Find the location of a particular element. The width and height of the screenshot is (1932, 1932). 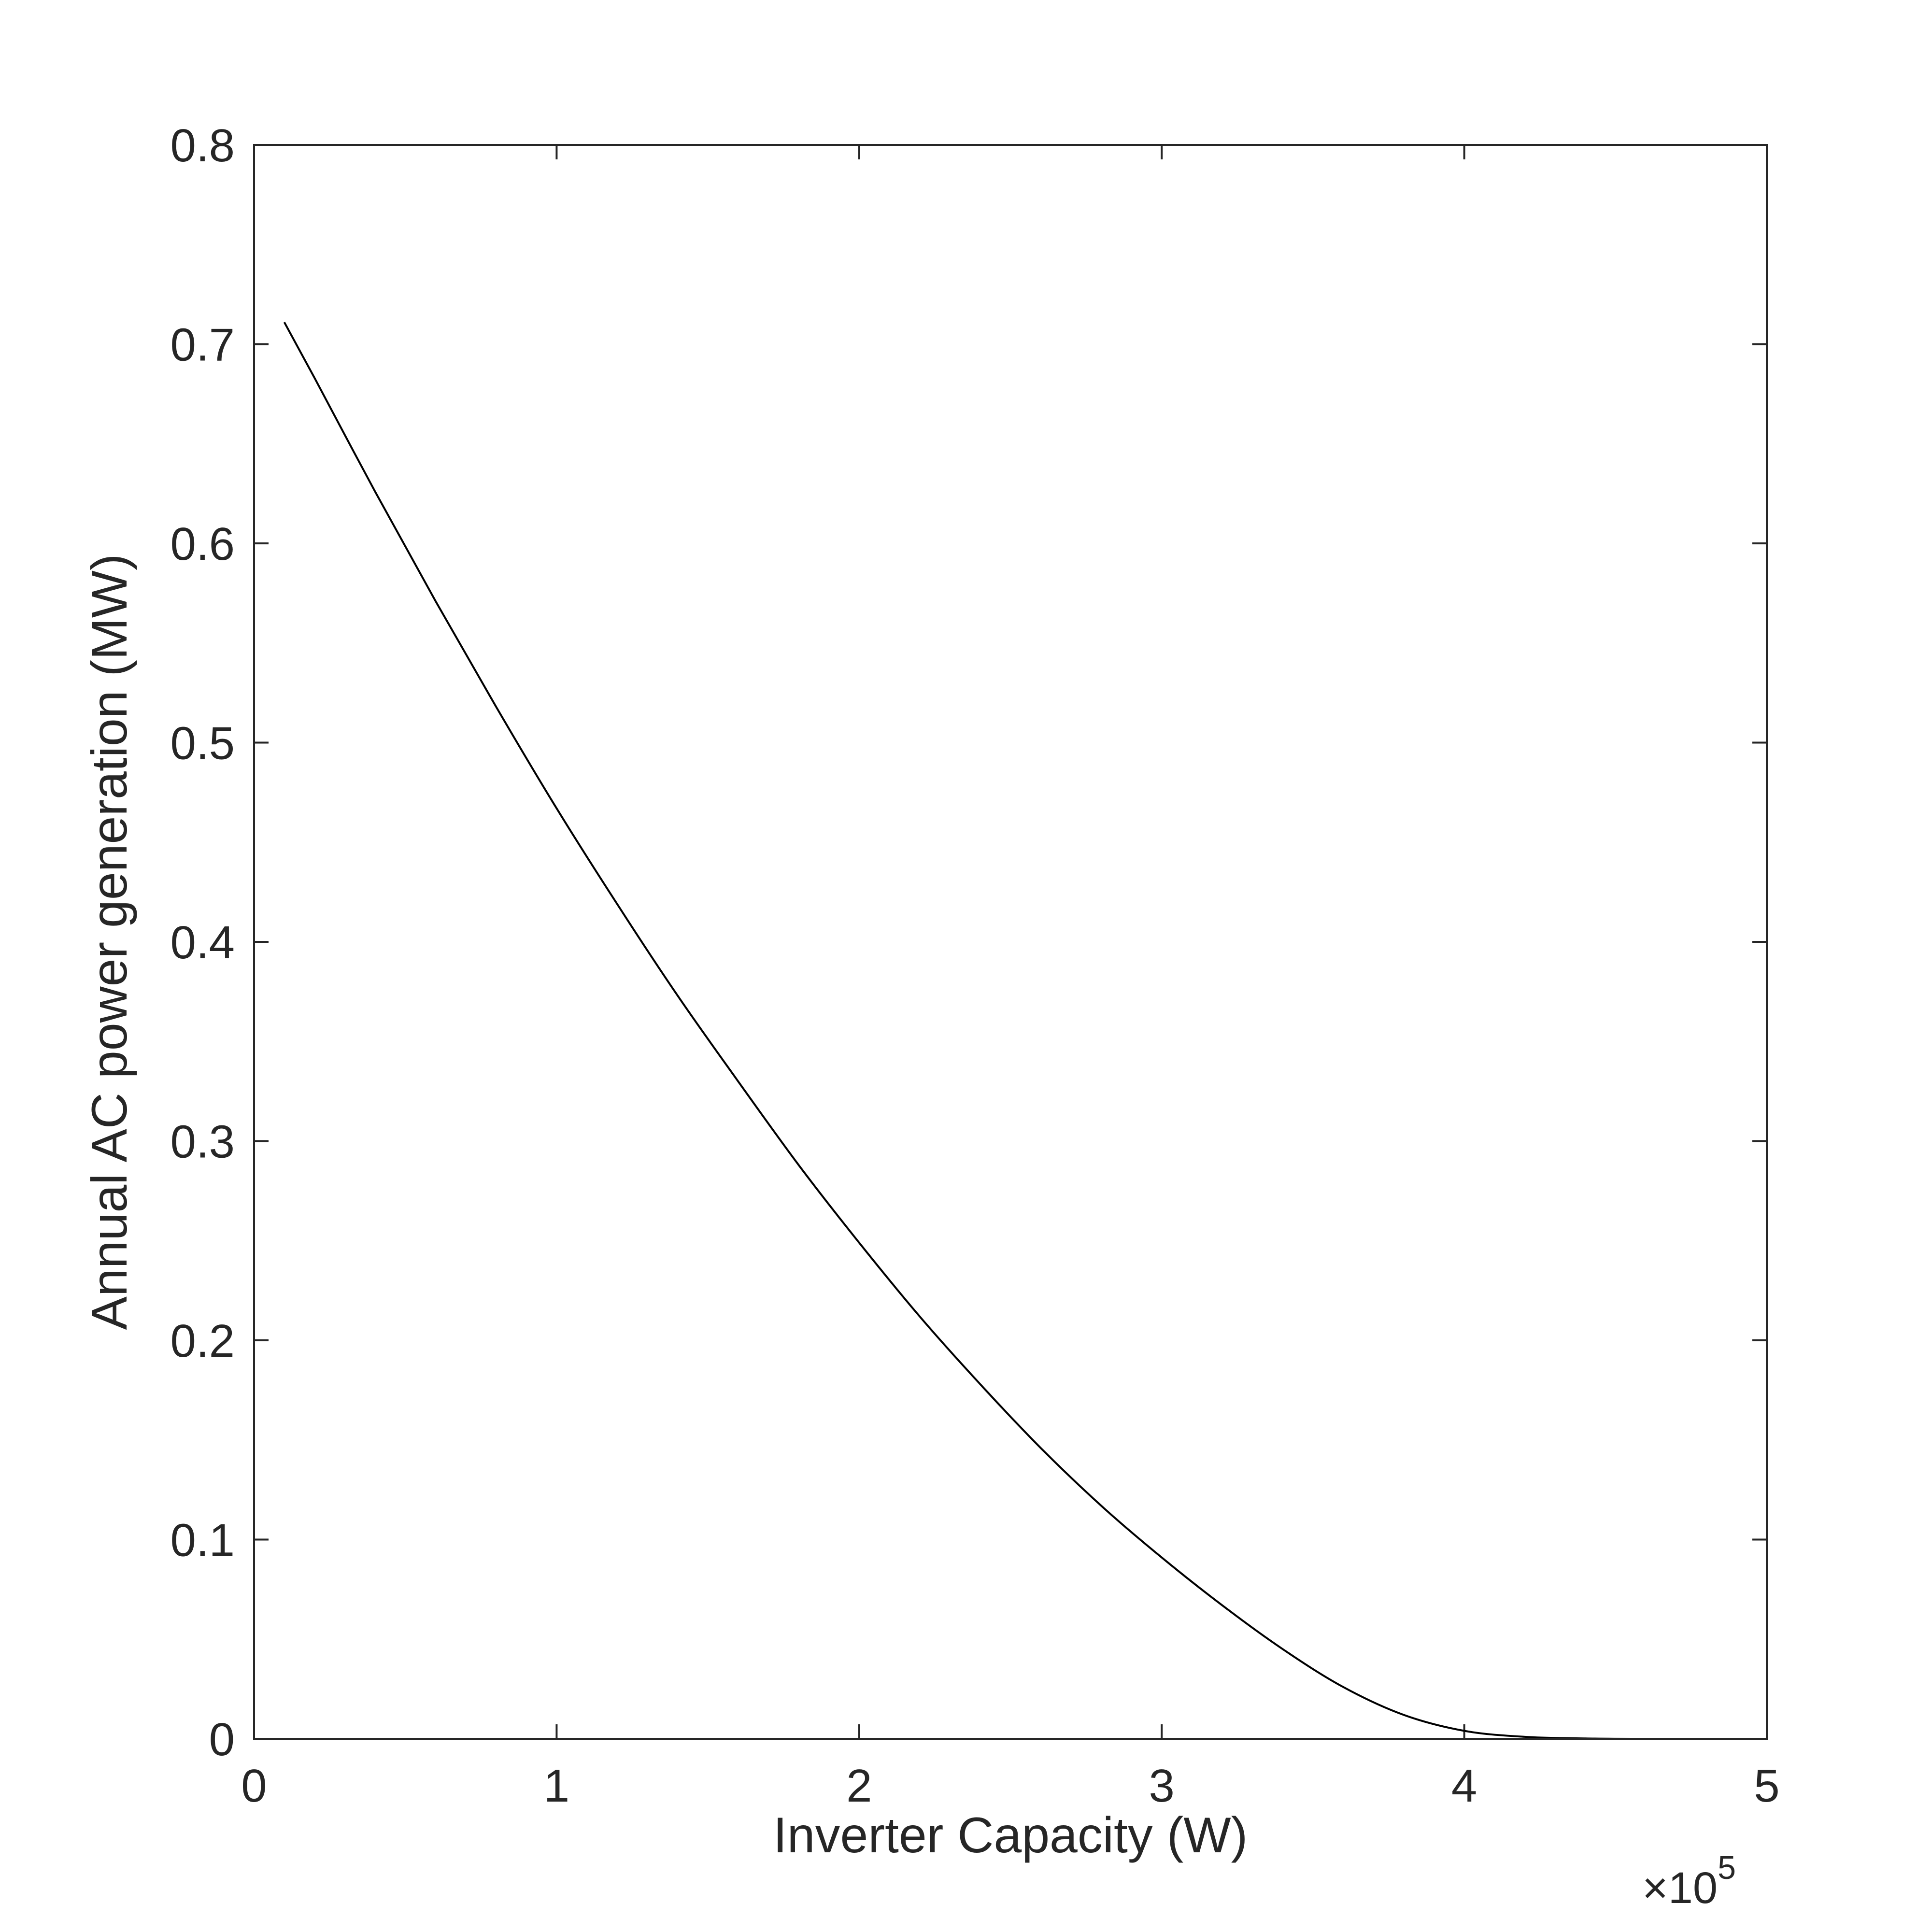

y-tick-label: 0.6 is located at coordinates (202, 544).